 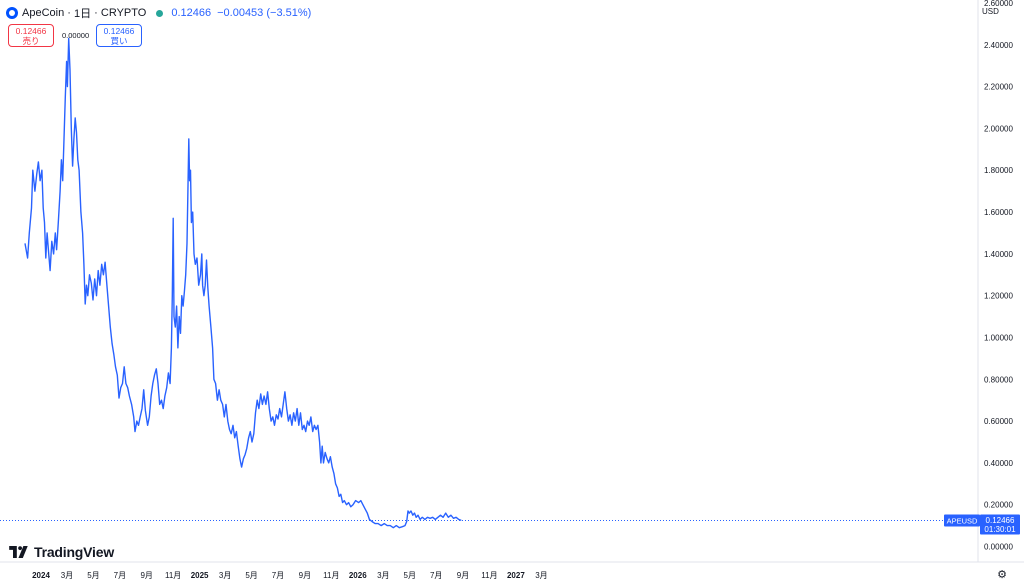 What do you see at coordinates (43, 13) in the screenshot?
I see `symbol-name: ApeCoin` at bounding box center [43, 13].